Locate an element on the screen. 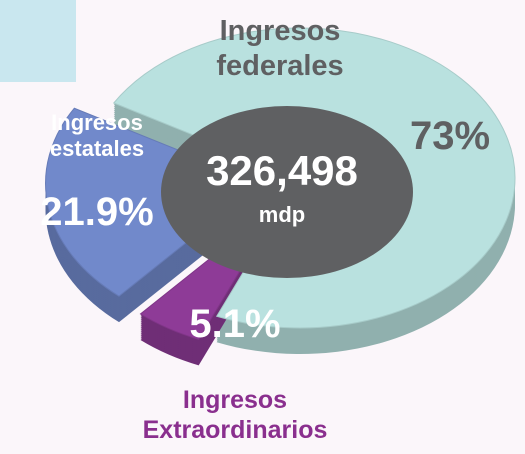  slice-label: Ingresos Extraordinarios is located at coordinates (235, 415).